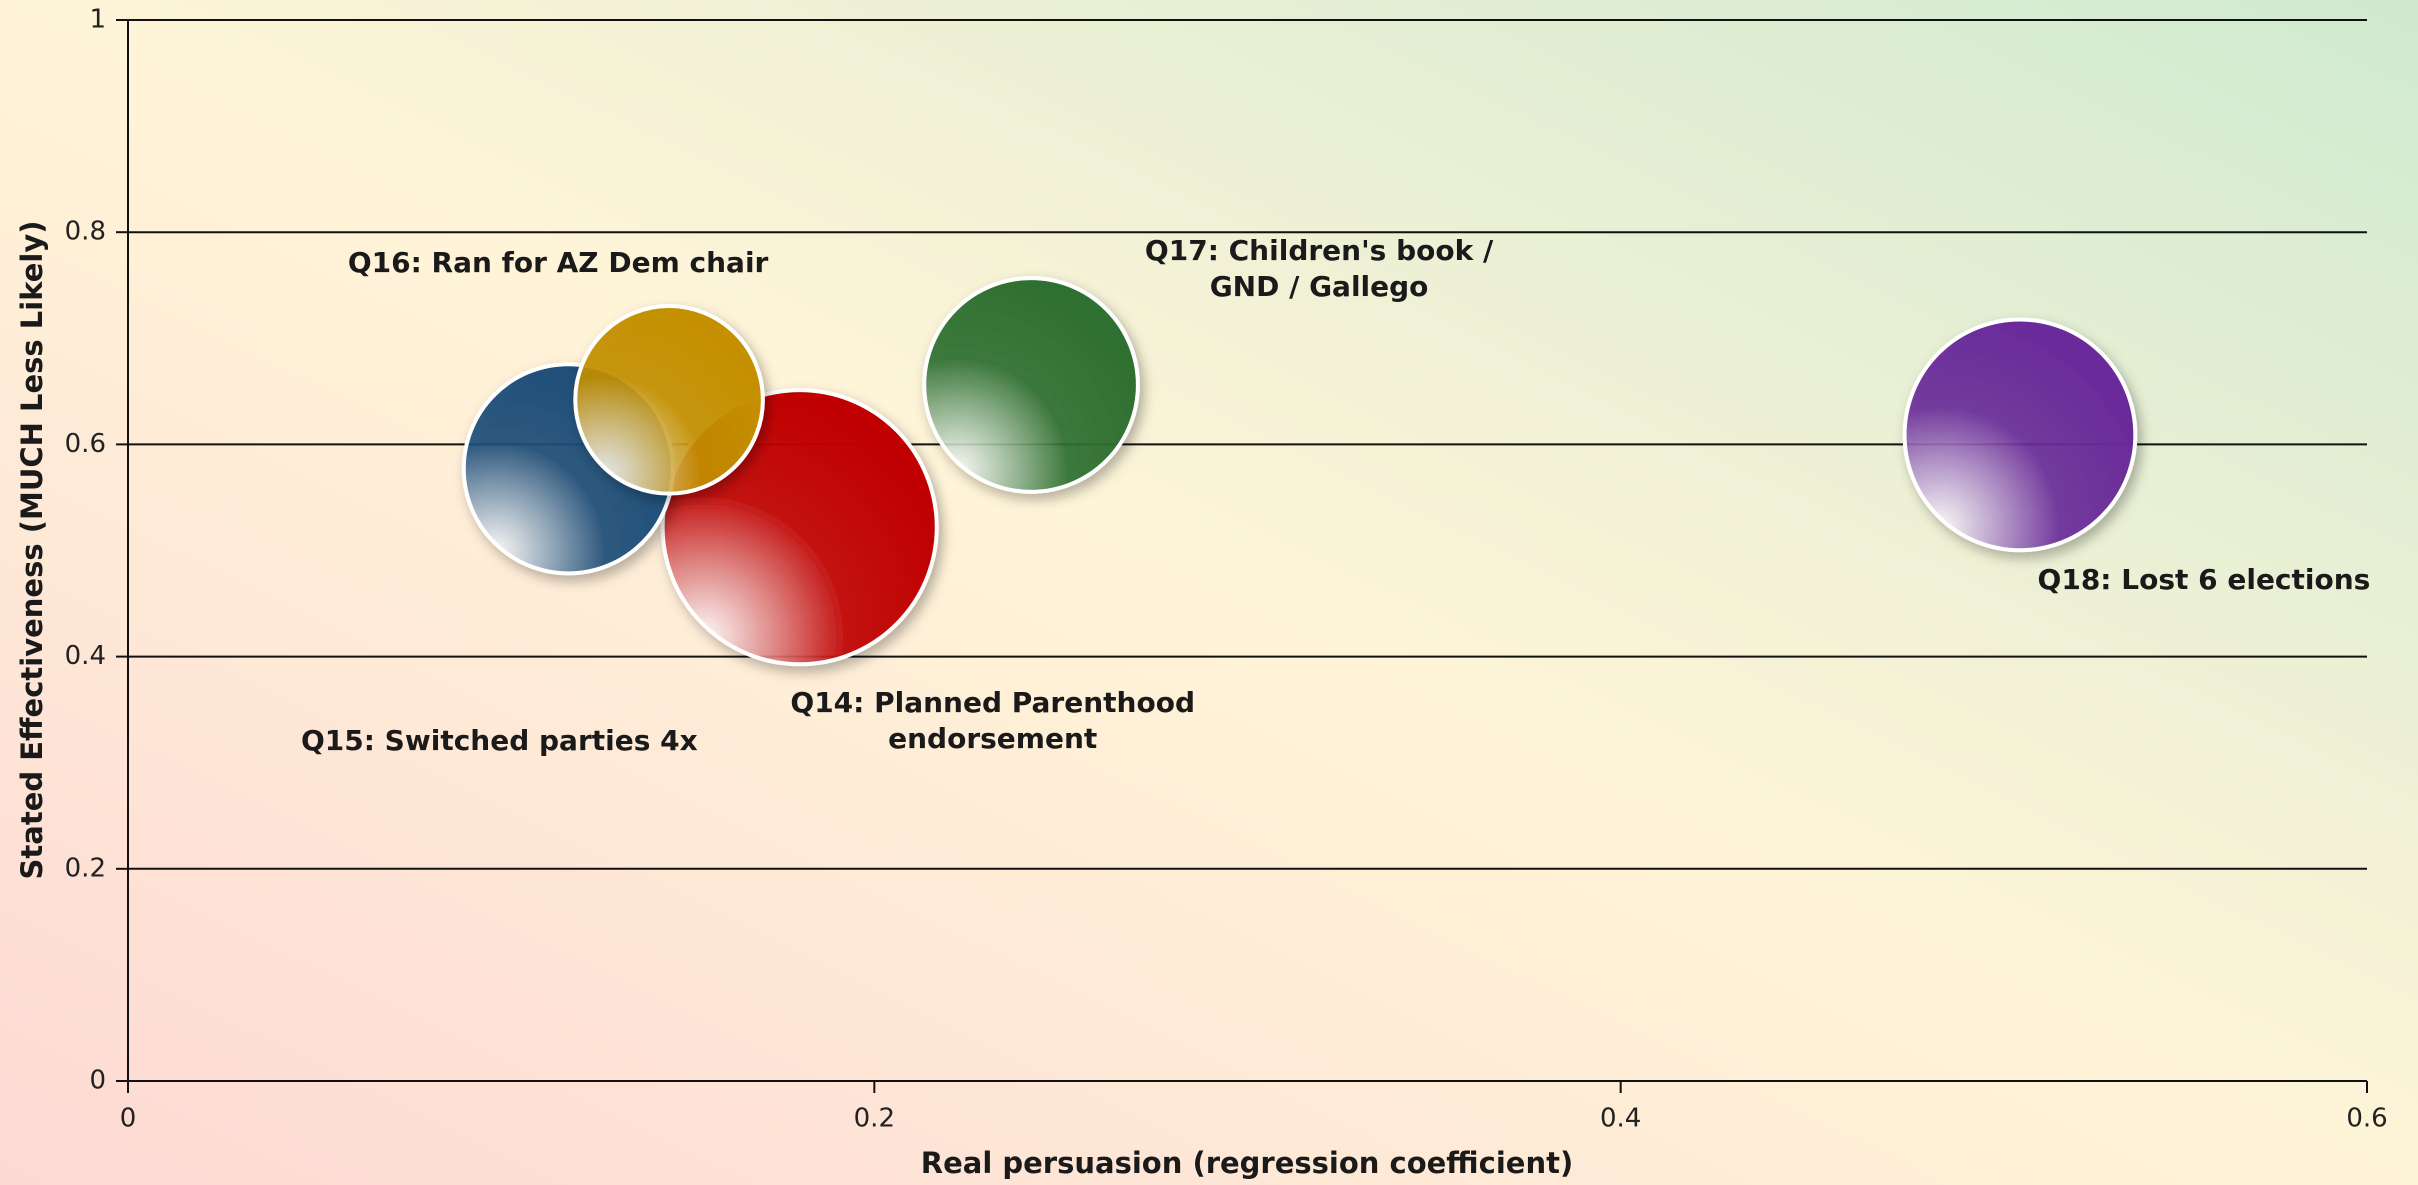  I want to click on x-axis-title: Real persuasion (regression coefficient), so click(1247, 1163).